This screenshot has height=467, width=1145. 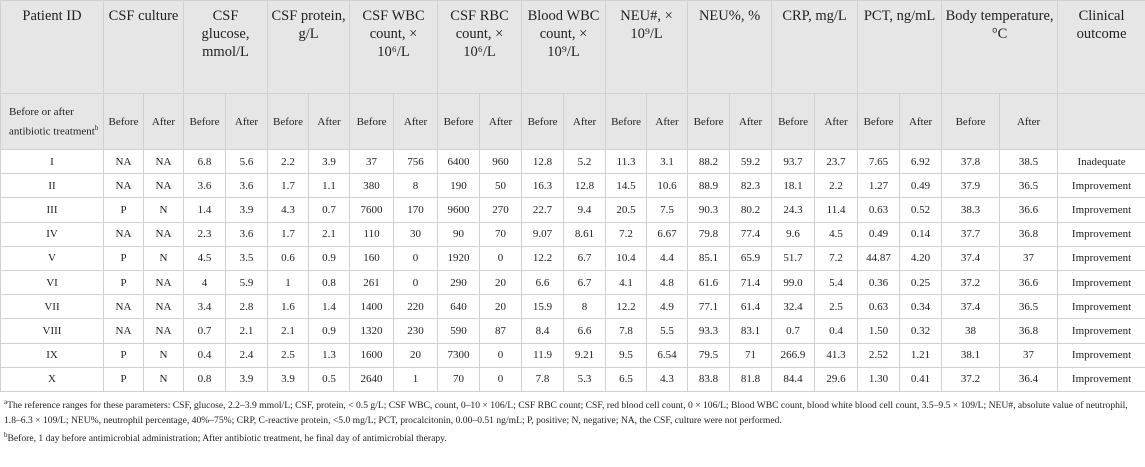 What do you see at coordinates (204, 234) in the screenshot?
I see `table-cell: 2.3` at bounding box center [204, 234].